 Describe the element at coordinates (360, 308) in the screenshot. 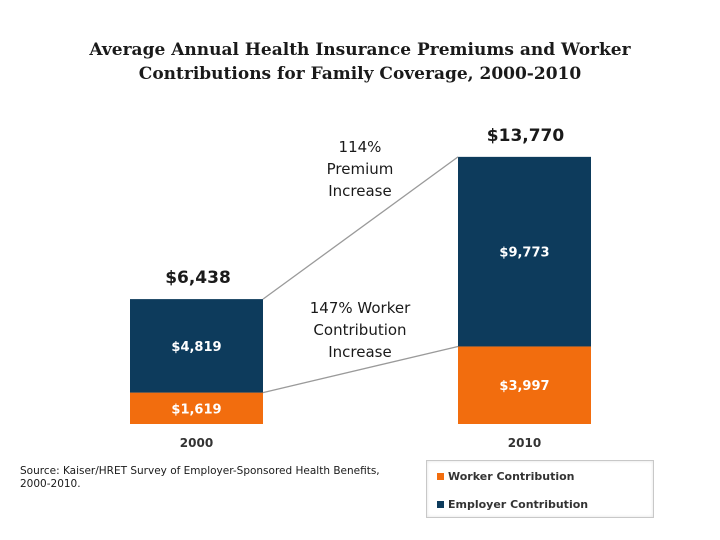

I see `annotation-worker-line-1: 147% Worker` at that location.